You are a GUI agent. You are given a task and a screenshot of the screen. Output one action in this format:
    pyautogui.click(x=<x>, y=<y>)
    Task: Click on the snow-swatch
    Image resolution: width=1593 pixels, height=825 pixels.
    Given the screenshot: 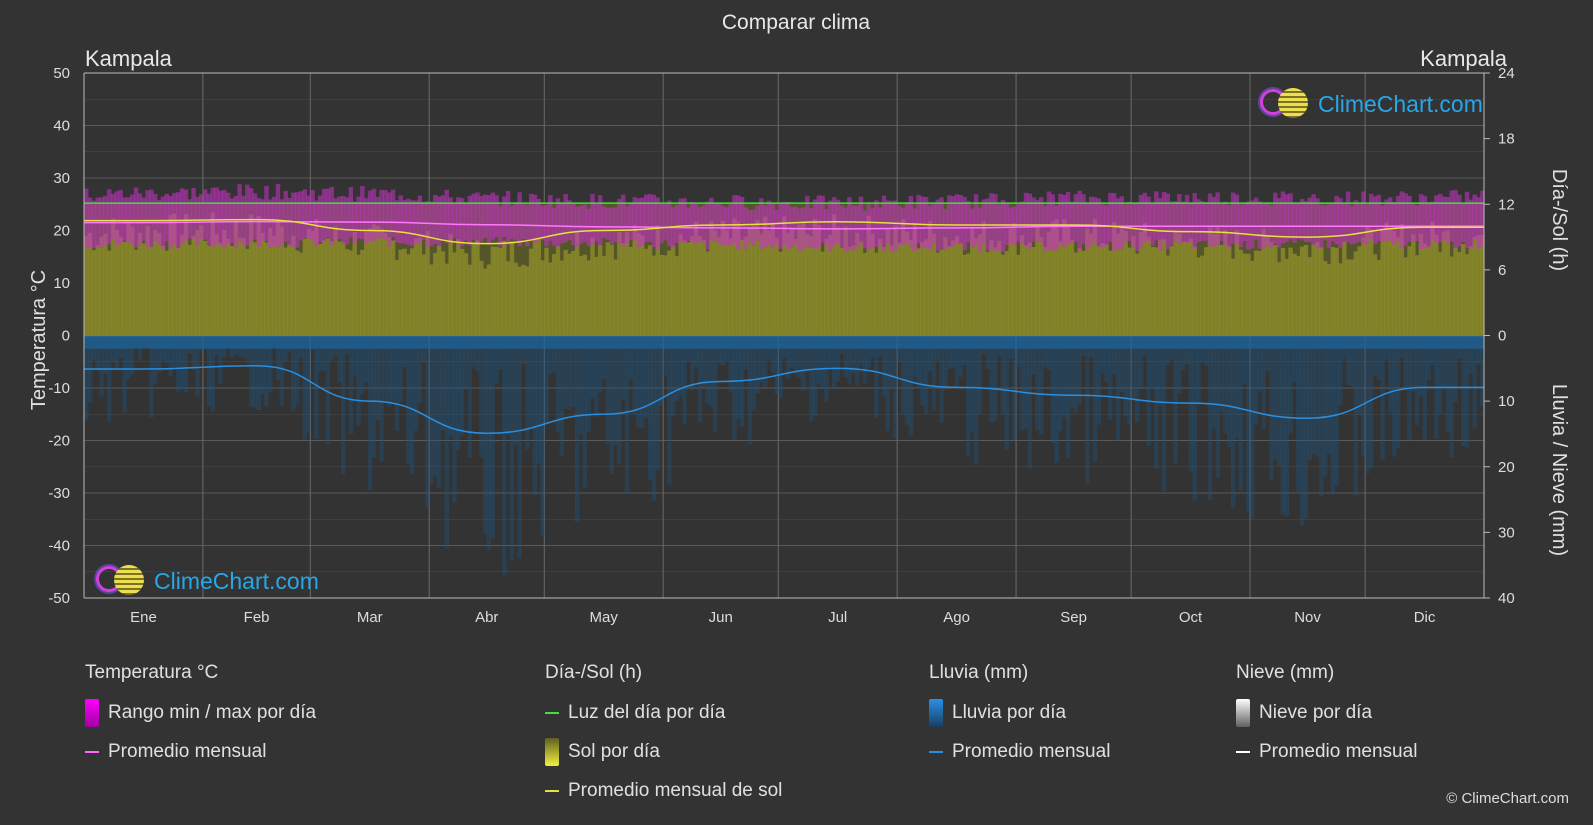 What is the action you would take?
    pyautogui.click(x=1243, y=713)
    